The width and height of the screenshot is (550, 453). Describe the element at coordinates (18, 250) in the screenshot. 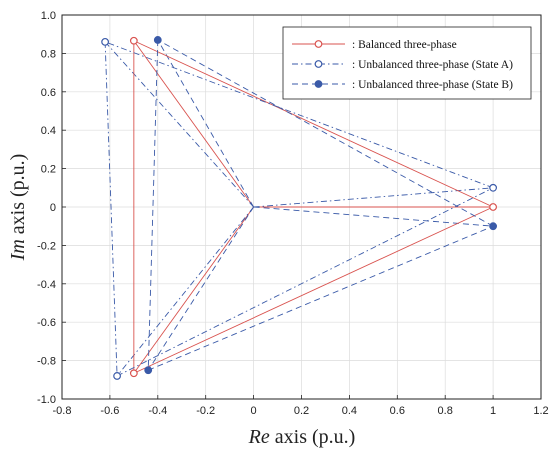

I see `y-axis-label-italic: Im` at that location.